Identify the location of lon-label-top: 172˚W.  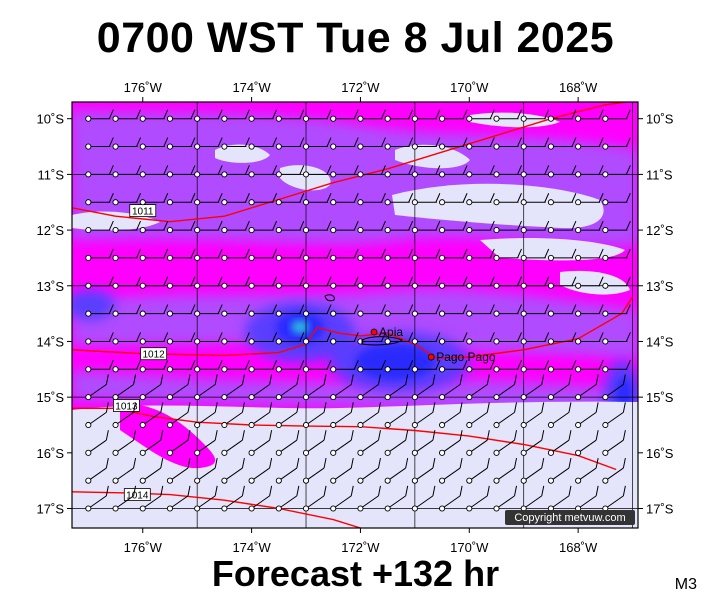
(360, 87).